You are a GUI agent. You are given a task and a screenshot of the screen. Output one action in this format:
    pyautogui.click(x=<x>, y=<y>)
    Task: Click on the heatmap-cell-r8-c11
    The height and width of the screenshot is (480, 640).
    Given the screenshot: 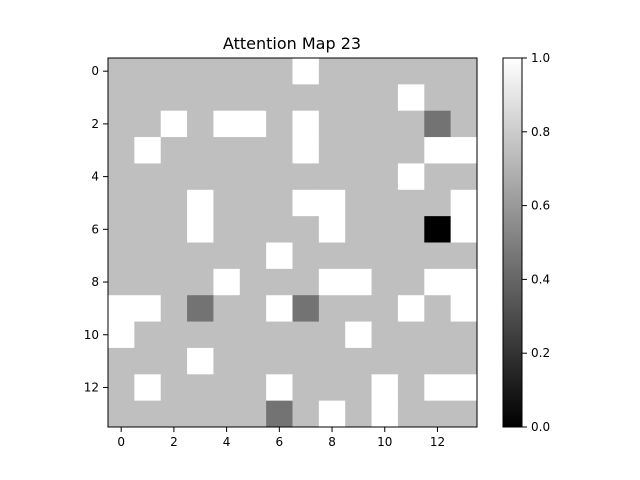 What is the action you would take?
    pyautogui.click(x=411, y=282)
    